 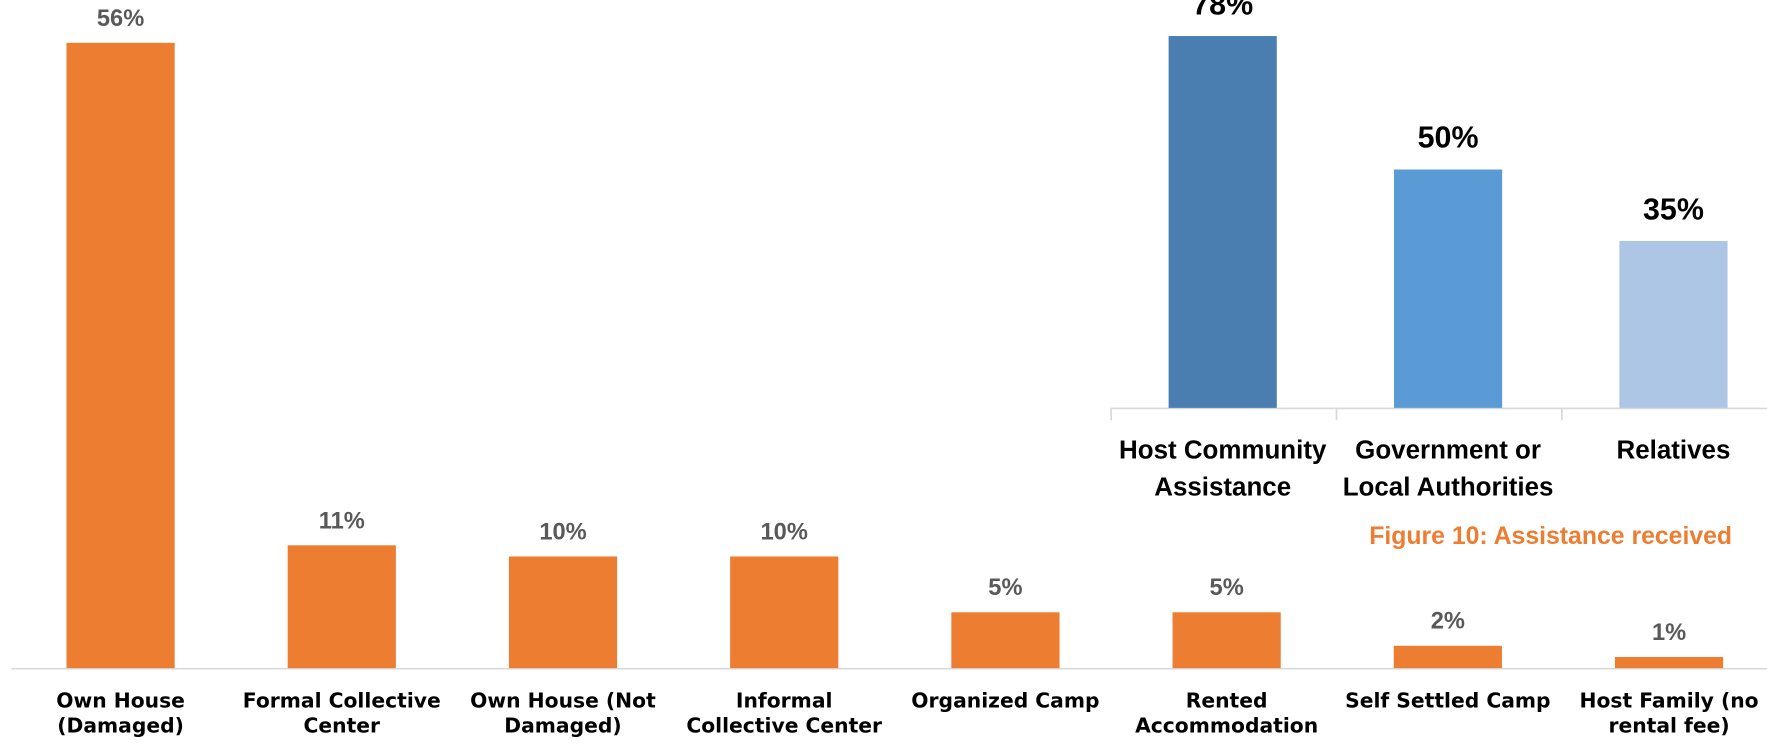 I want to click on figure-caption: Figure 10: Assistance received, so click(x=1551, y=535).